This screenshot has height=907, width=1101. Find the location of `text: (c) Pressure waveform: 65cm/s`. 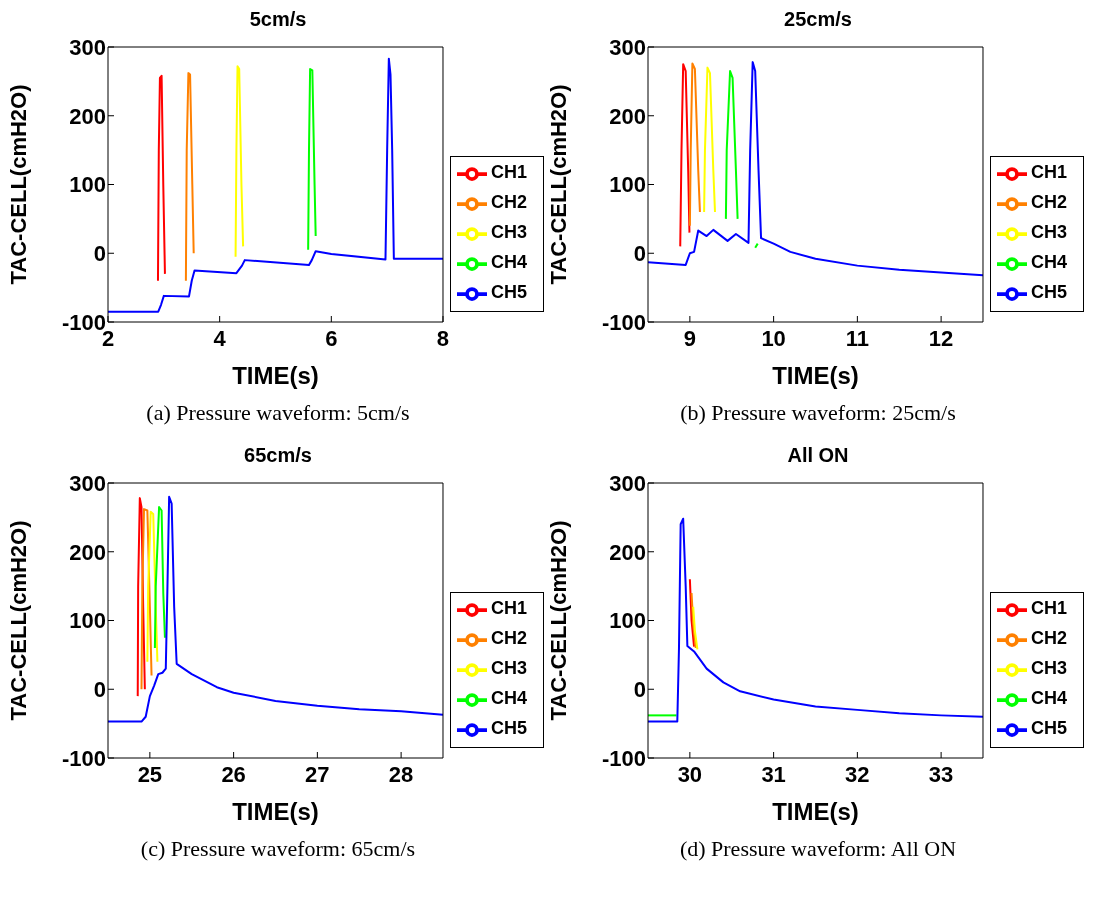

text: (c) Pressure waveform: 65cm/s is located at coordinates (278, 849).